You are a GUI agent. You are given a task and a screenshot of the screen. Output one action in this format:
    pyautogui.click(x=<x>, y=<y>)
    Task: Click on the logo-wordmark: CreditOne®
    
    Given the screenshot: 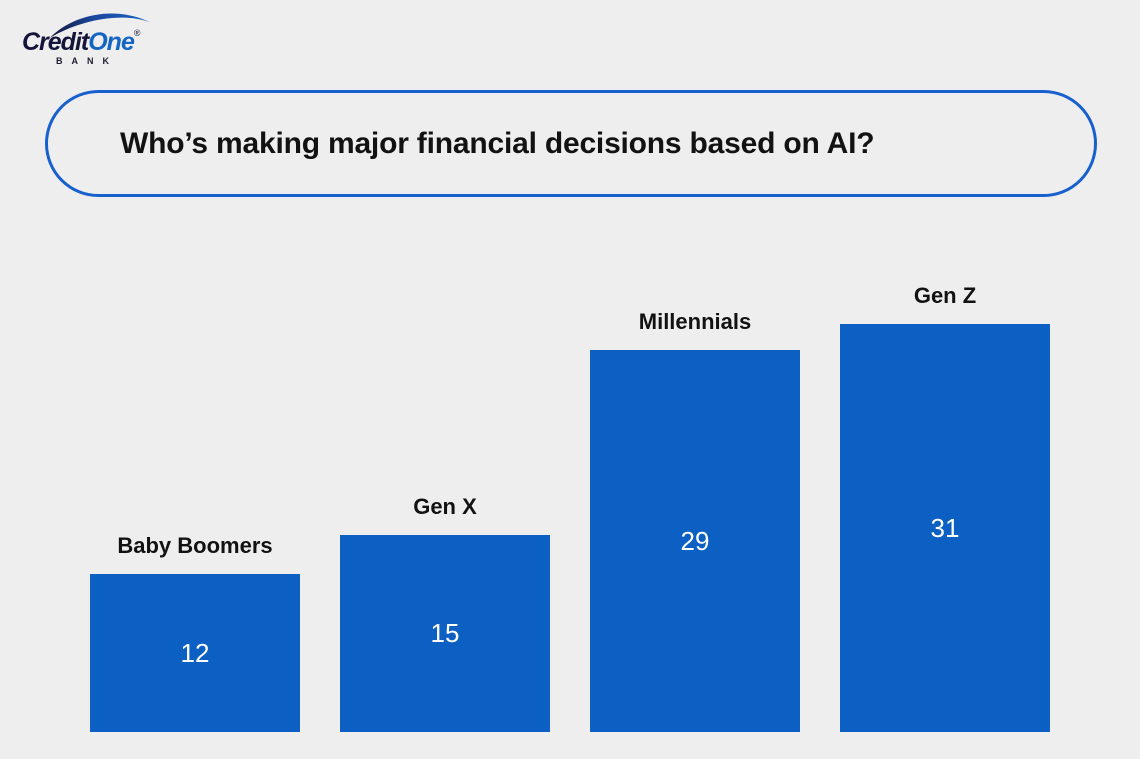 What is the action you would take?
    pyautogui.click(x=81, y=42)
    